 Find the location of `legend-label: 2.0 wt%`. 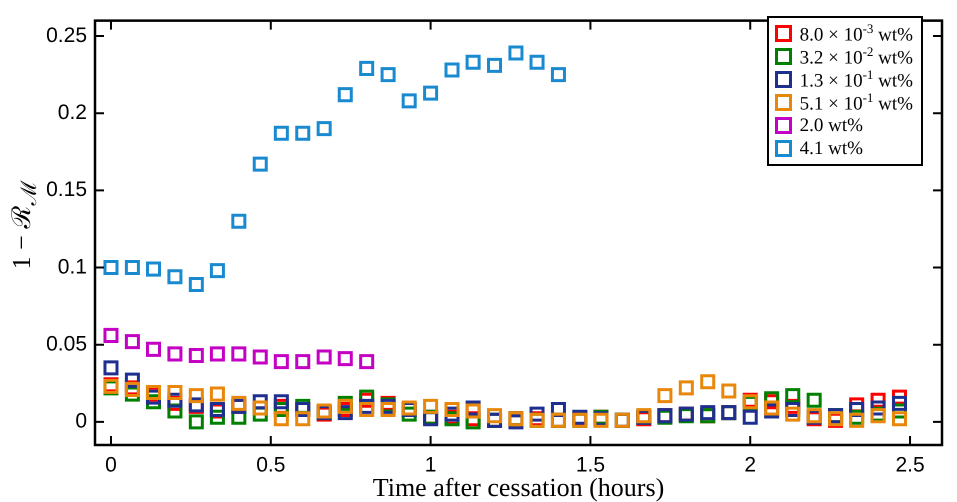

legend-label: 2.0 wt% is located at coordinates (831, 125).